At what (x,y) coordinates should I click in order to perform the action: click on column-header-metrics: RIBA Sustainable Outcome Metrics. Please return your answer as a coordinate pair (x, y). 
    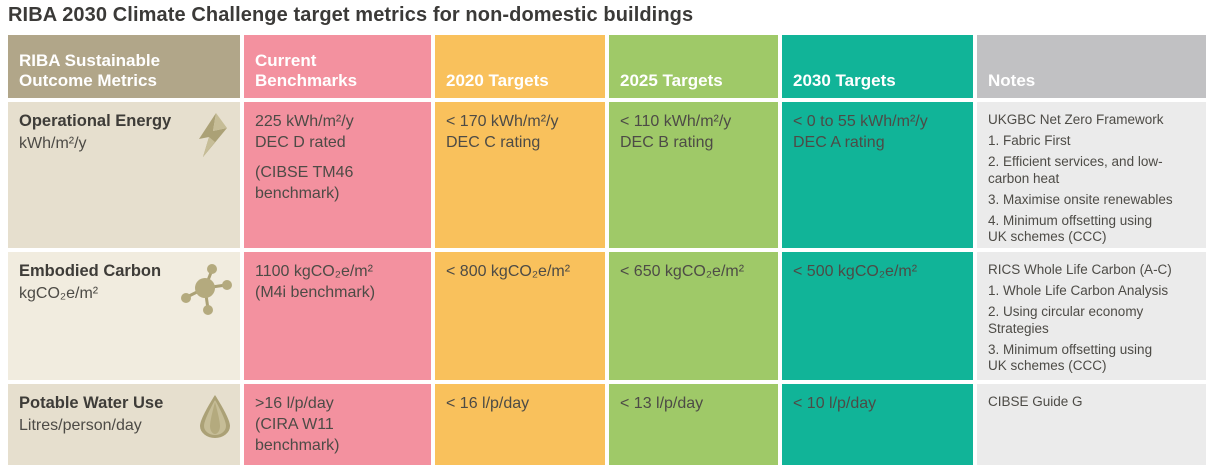
    Looking at the image, I should click on (124, 66).